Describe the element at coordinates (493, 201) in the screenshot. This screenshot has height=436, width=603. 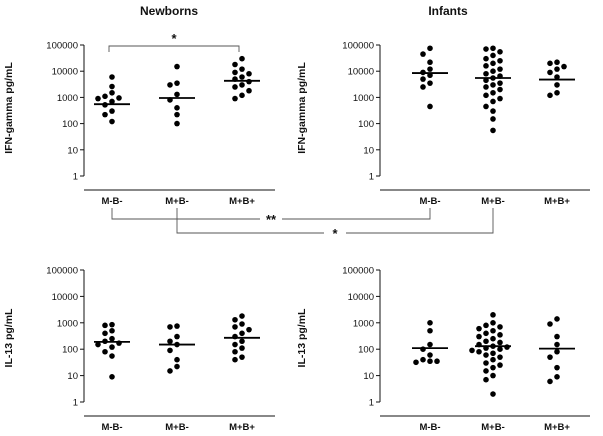
I see `category-label: M+B-` at that location.